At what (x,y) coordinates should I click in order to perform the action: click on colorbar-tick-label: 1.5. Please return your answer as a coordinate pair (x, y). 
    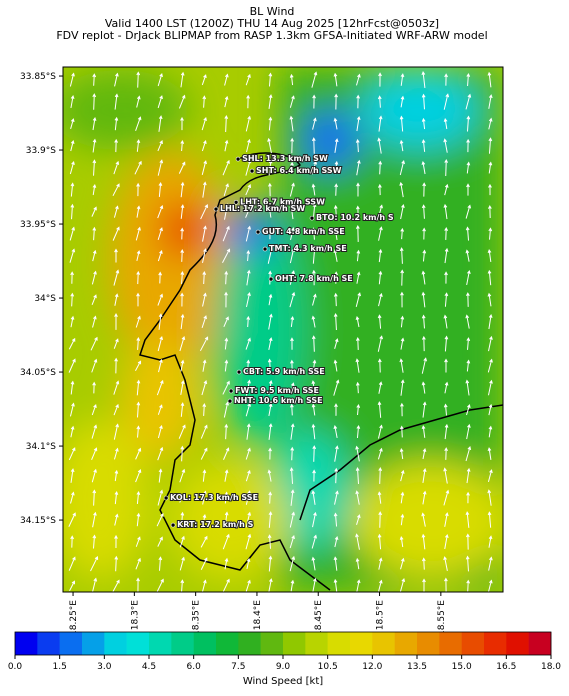
    Looking at the image, I should click on (60, 667).